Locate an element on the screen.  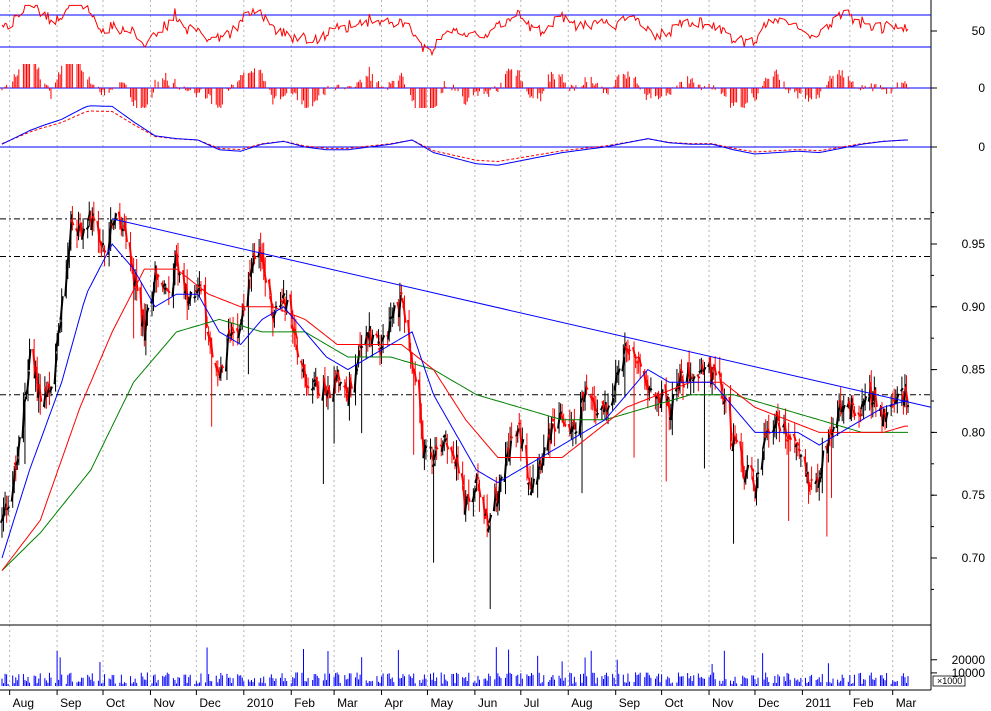
macd-panel is located at coordinates (465, 135).